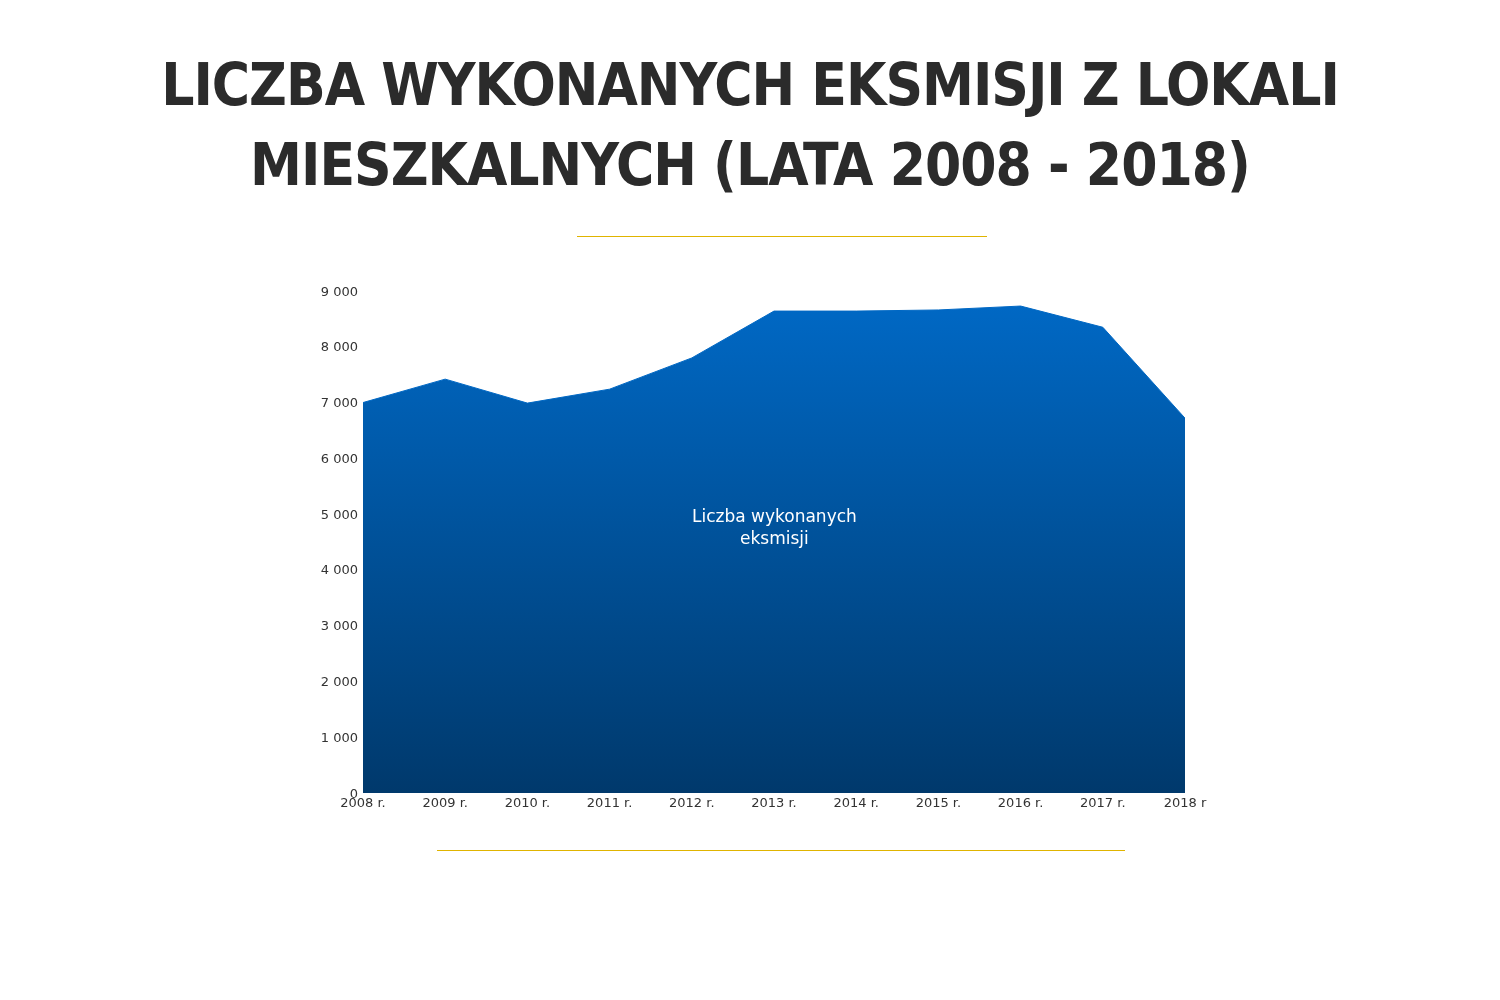 The image size is (1500, 1000). What do you see at coordinates (339, 737) in the screenshot?
I see `y-tick-label: 1 000` at bounding box center [339, 737].